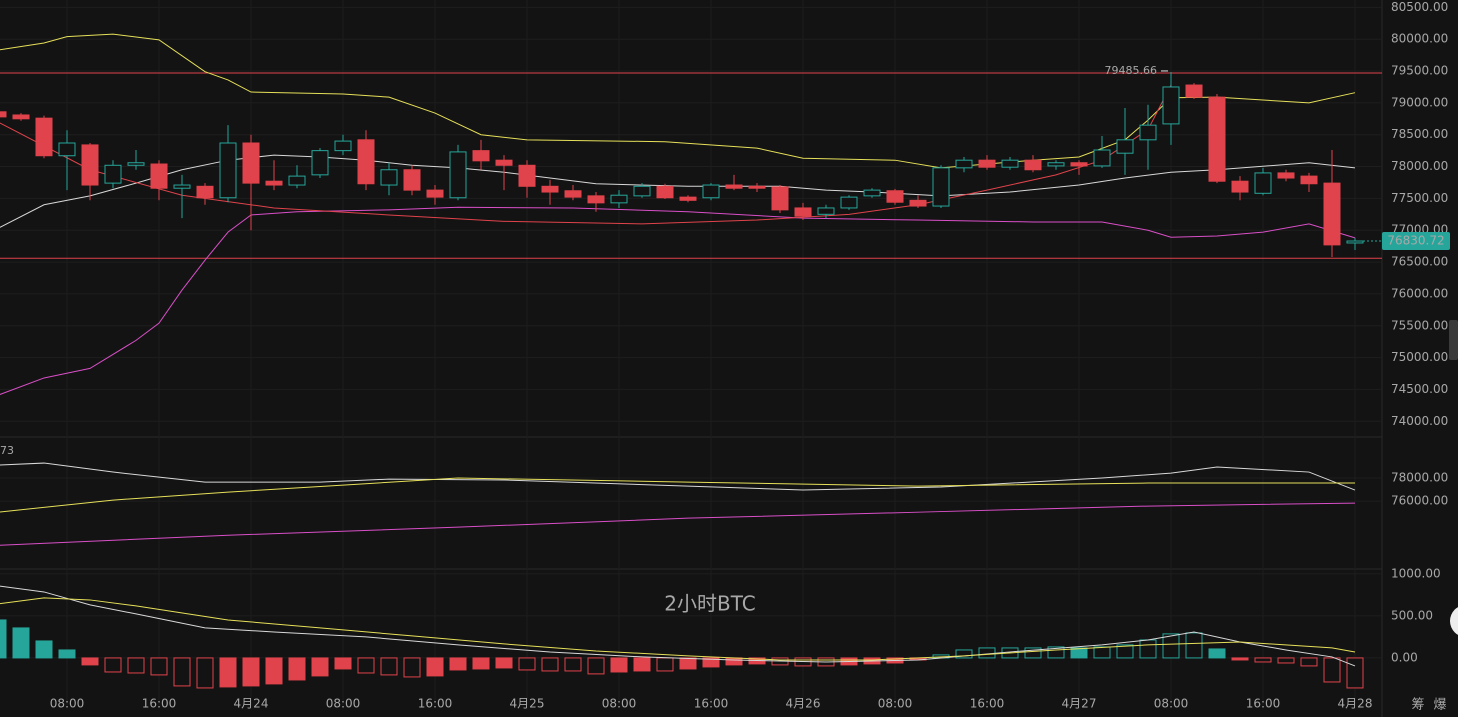 Image resolution: width=1458 pixels, height=717 pixels. I want to click on y-tick-label: 78000.00, so click(1419, 478).